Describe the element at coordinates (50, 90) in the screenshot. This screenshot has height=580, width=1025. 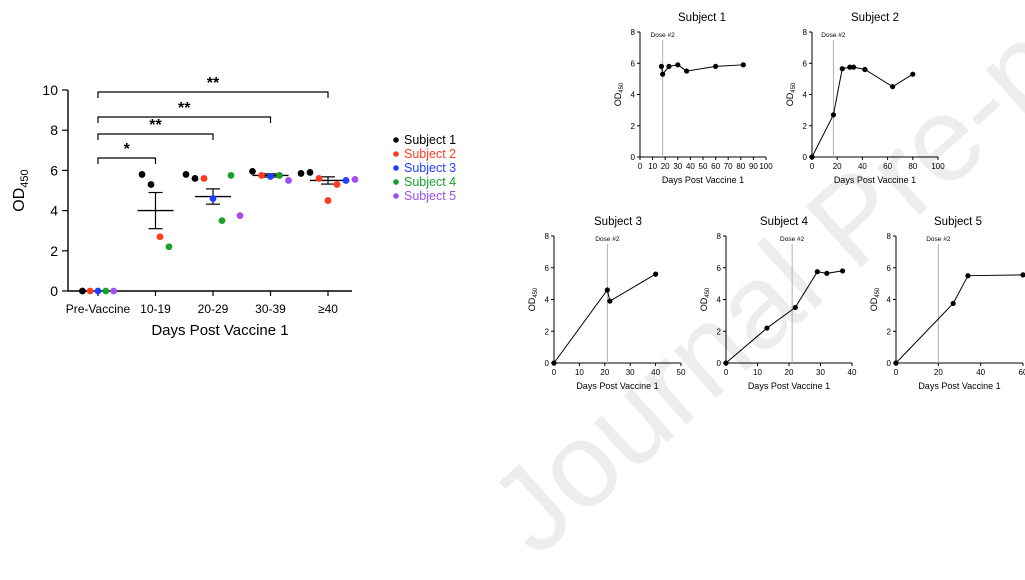
I see `y-tick-label: 10` at that location.